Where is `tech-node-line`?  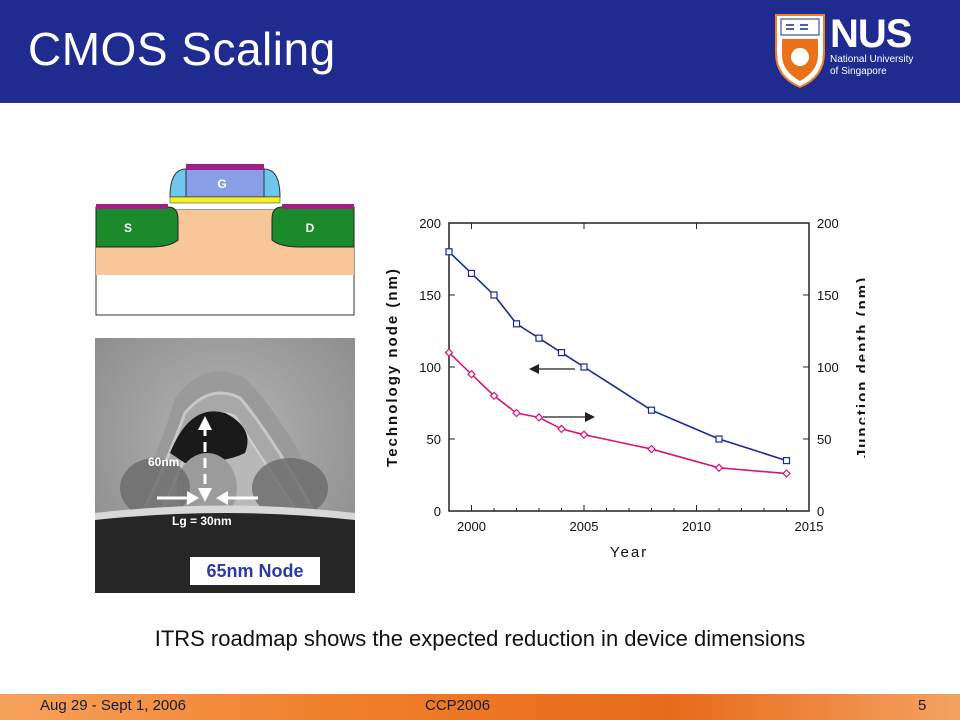
tech-node-line is located at coordinates (617, 356).